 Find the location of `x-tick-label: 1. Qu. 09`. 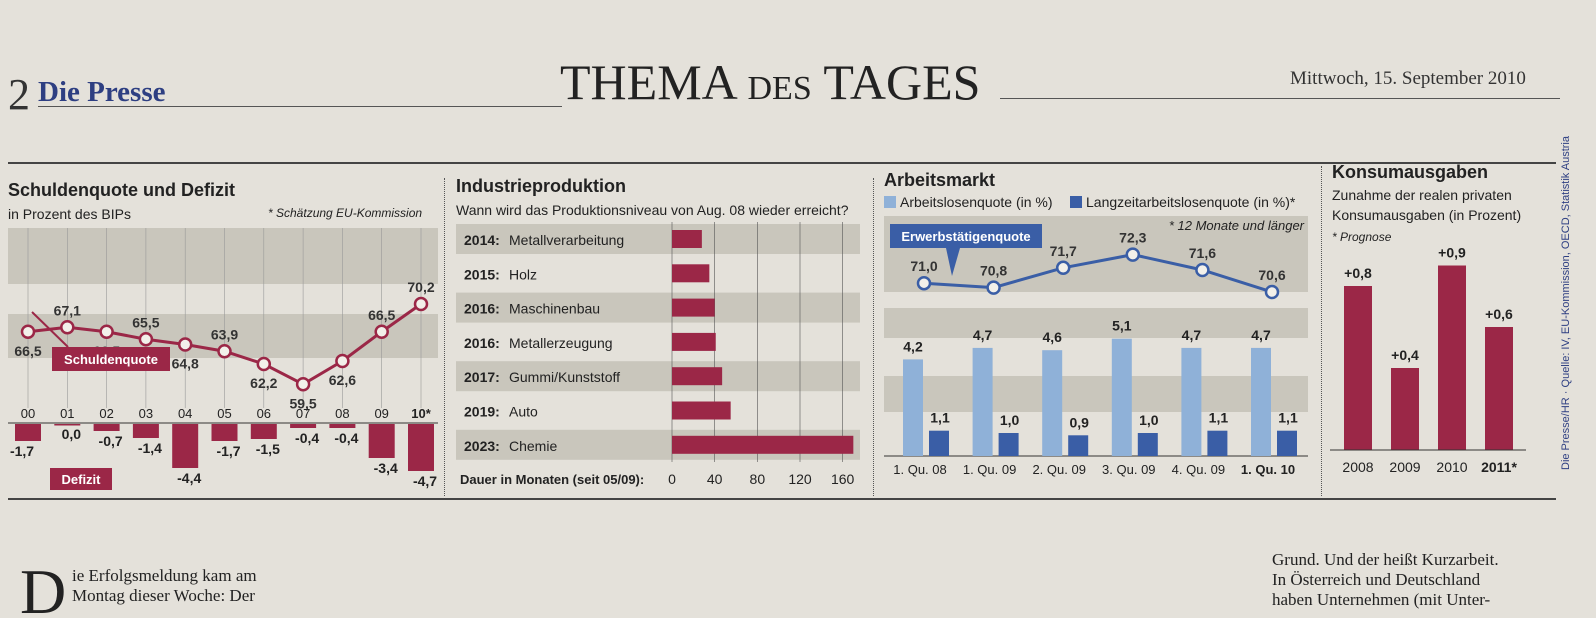

x-tick-label: 1. Qu. 09 is located at coordinates (989, 469).